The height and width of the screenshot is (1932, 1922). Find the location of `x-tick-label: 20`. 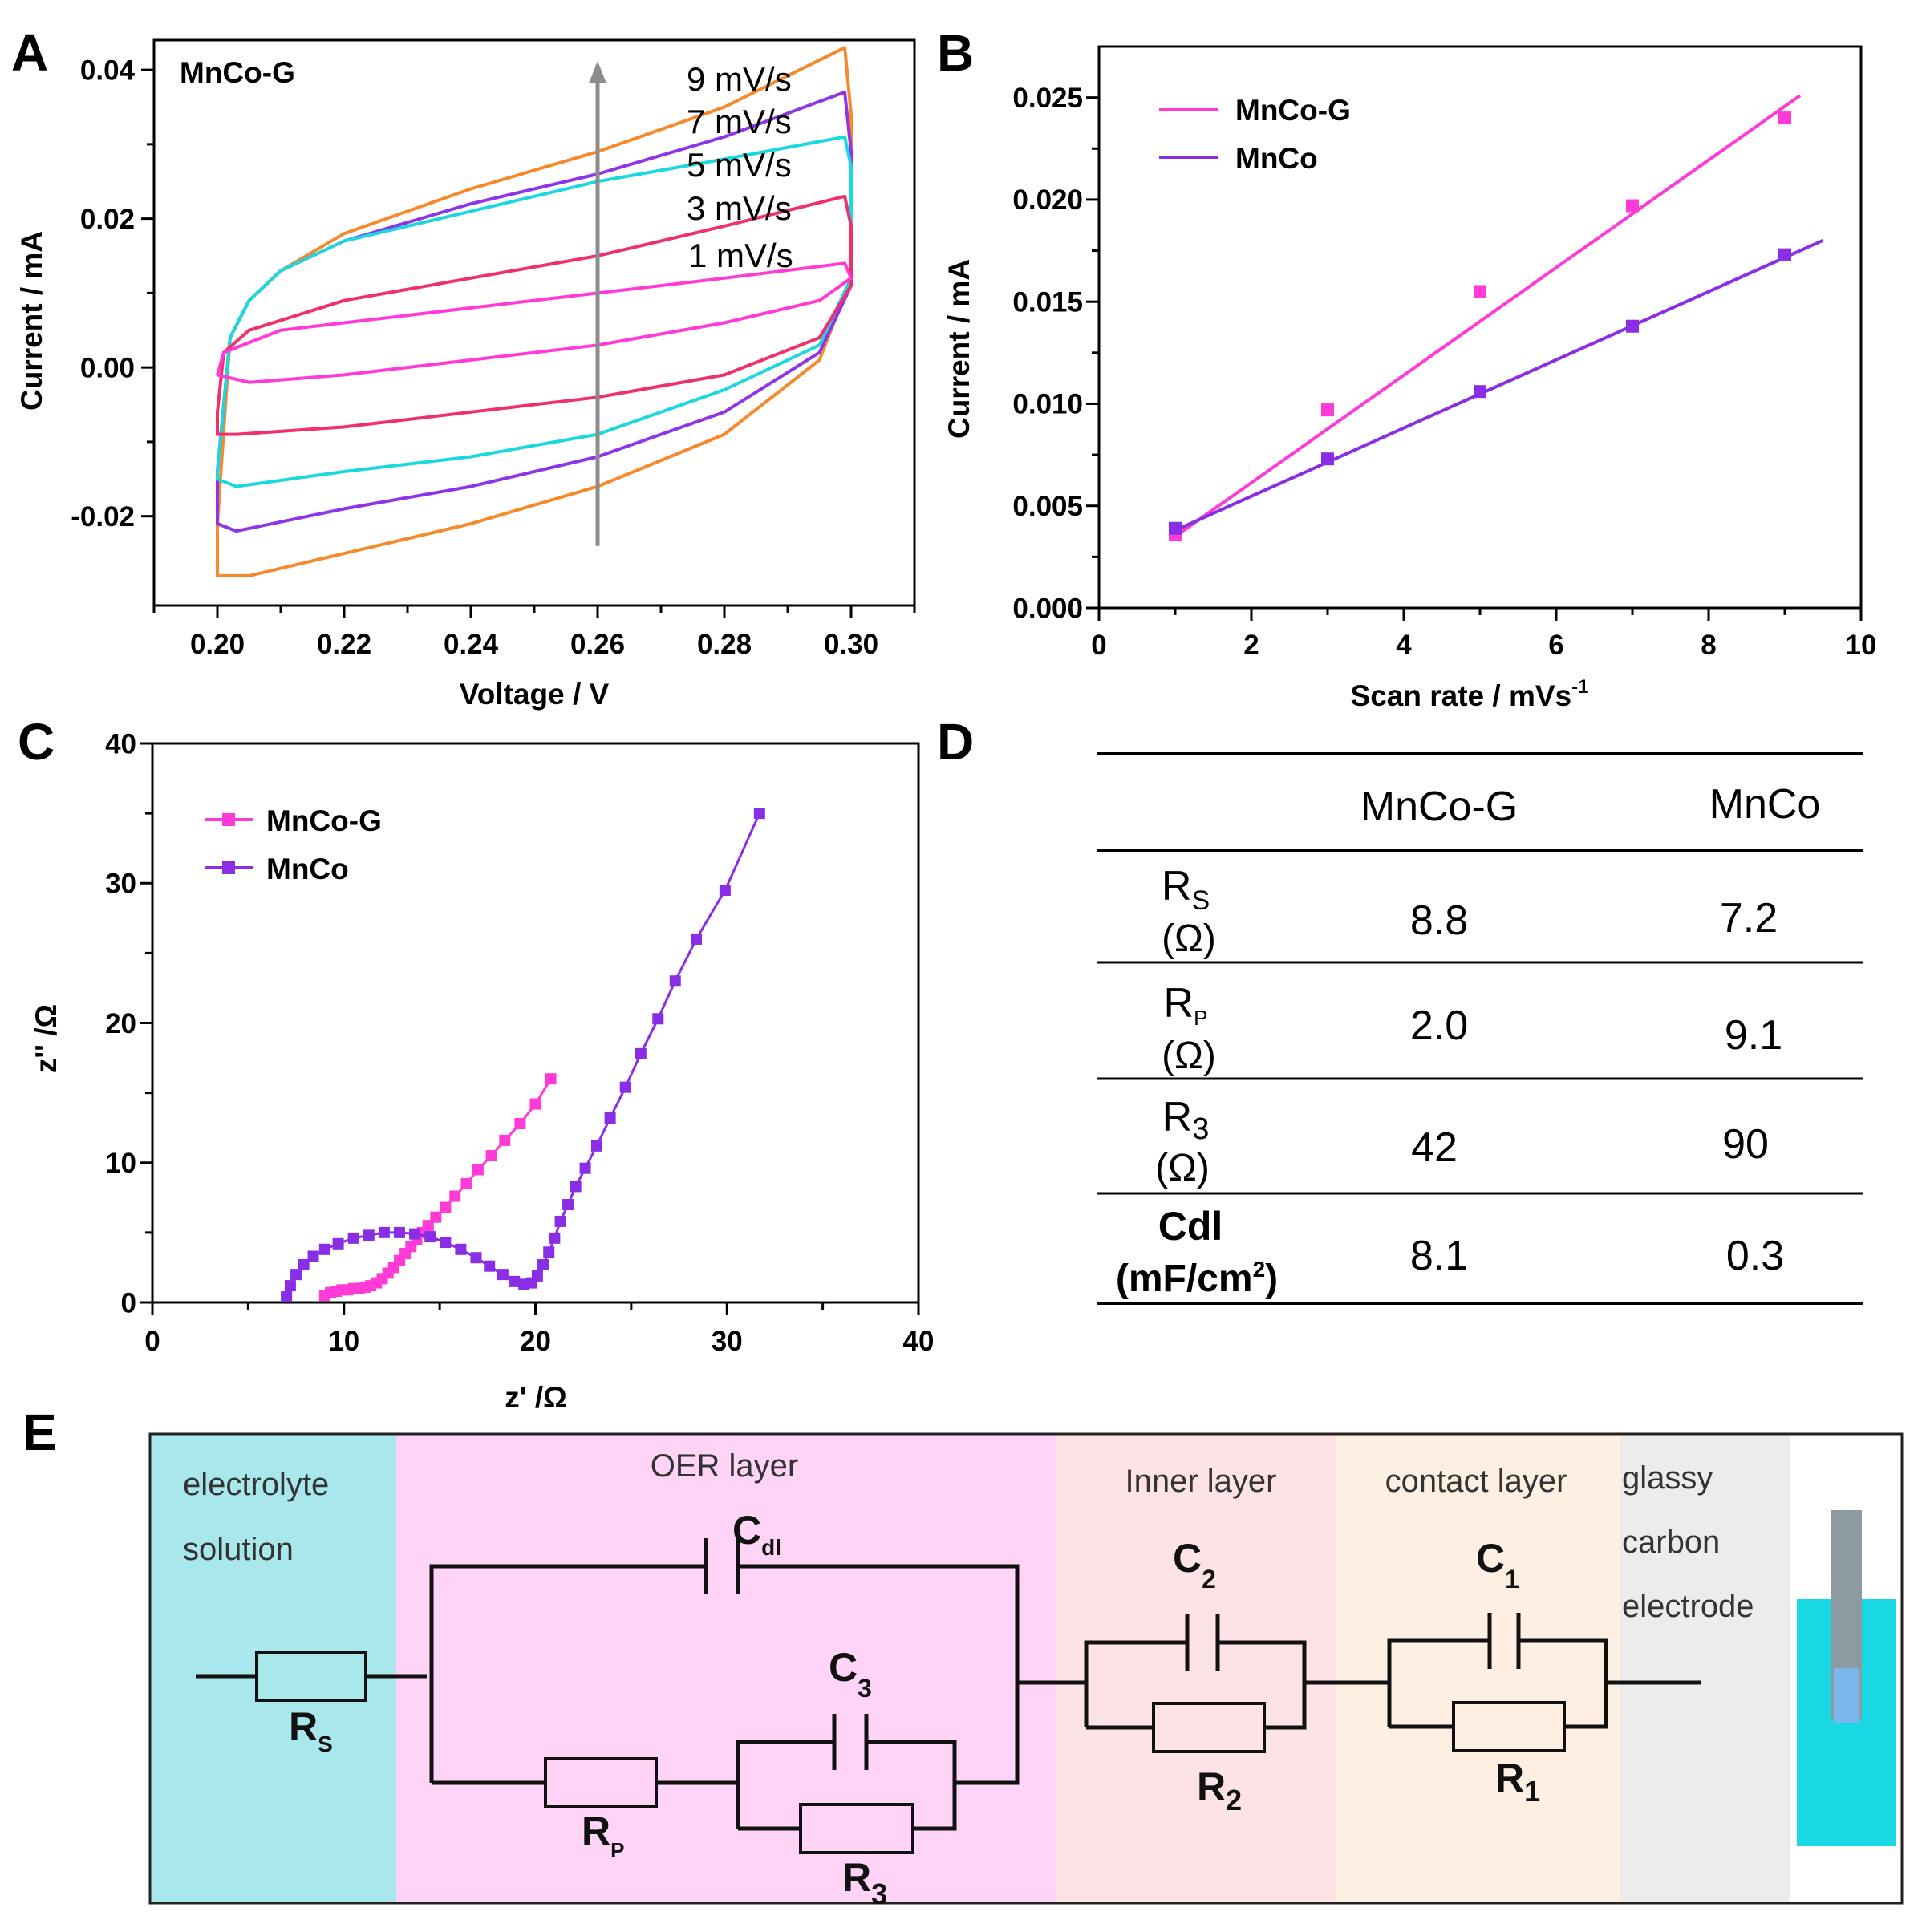

x-tick-label: 20 is located at coordinates (535, 1341).